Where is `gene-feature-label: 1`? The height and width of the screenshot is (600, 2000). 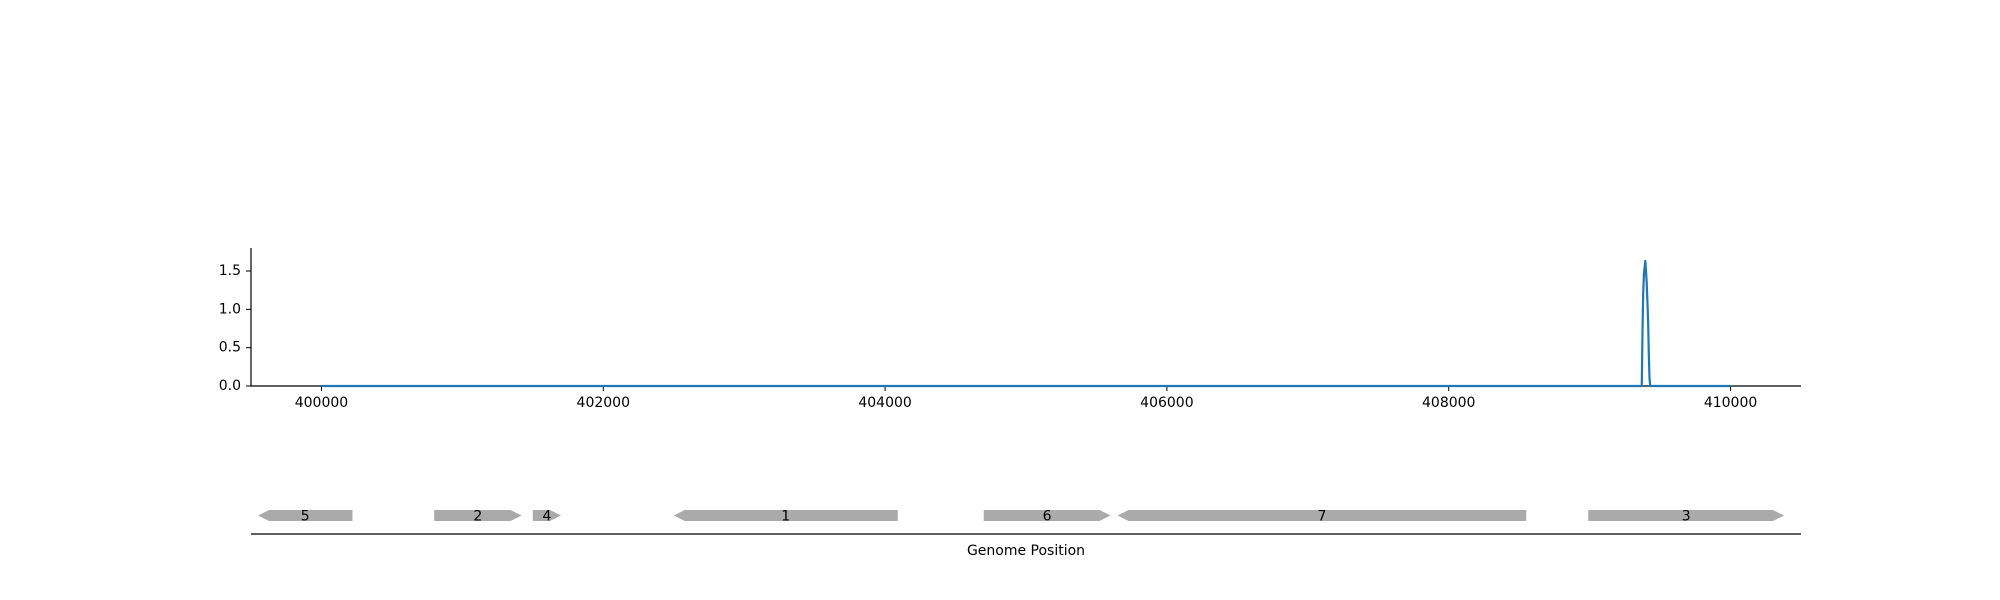
gene-feature-label: 1 is located at coordinates (785, 517).